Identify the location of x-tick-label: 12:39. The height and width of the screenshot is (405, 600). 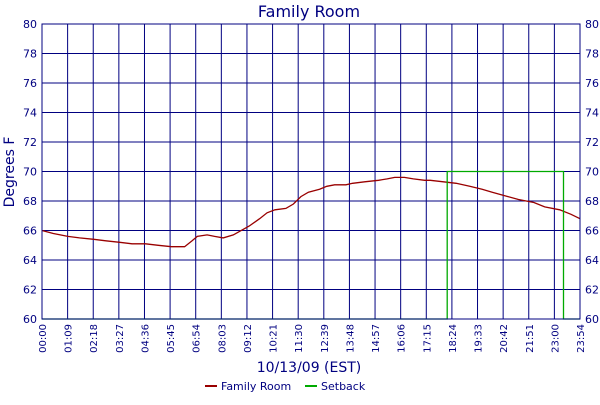
(325, 338).